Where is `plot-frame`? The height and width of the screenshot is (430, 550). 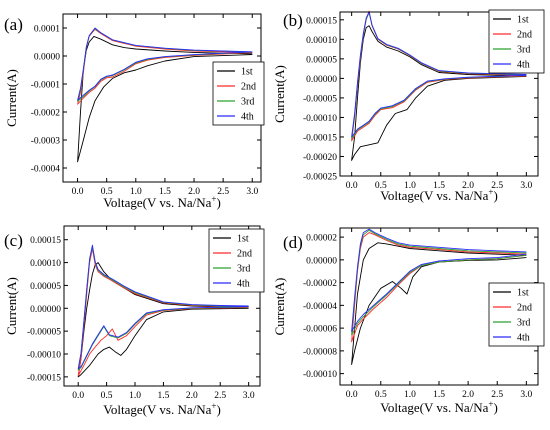
plot-frame is located at coordinates (162, 306).